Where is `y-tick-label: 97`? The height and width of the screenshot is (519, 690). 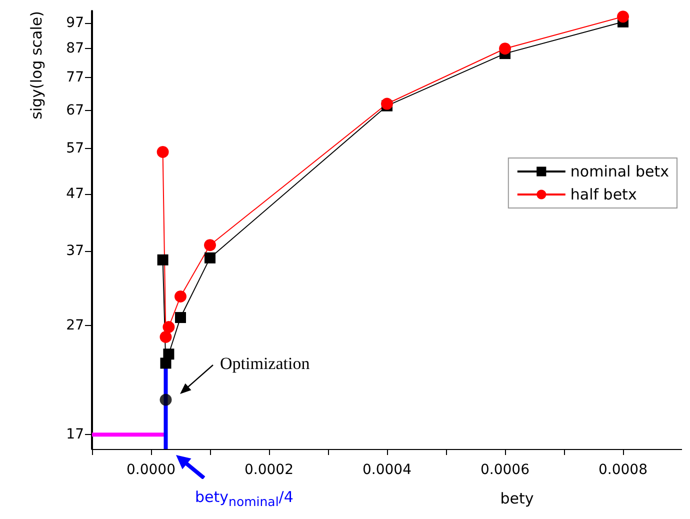
y-tick-label: 97 is located at coordinates (75, 22).